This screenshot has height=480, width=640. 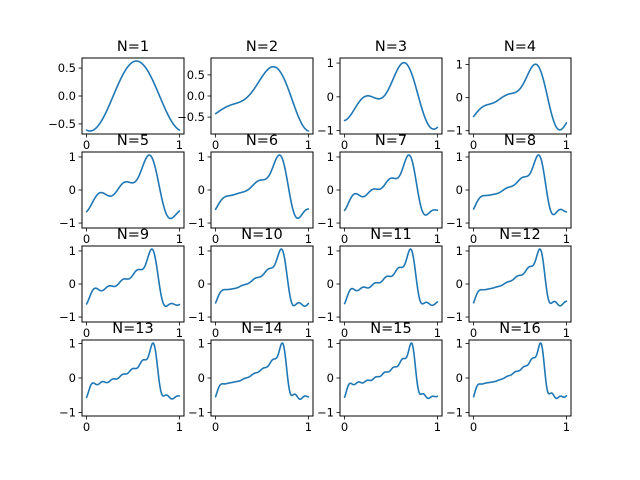 I want to click on subplot-2: N=2 0.5 0.0 −0.5 0 1, so click(x=245, y=95).